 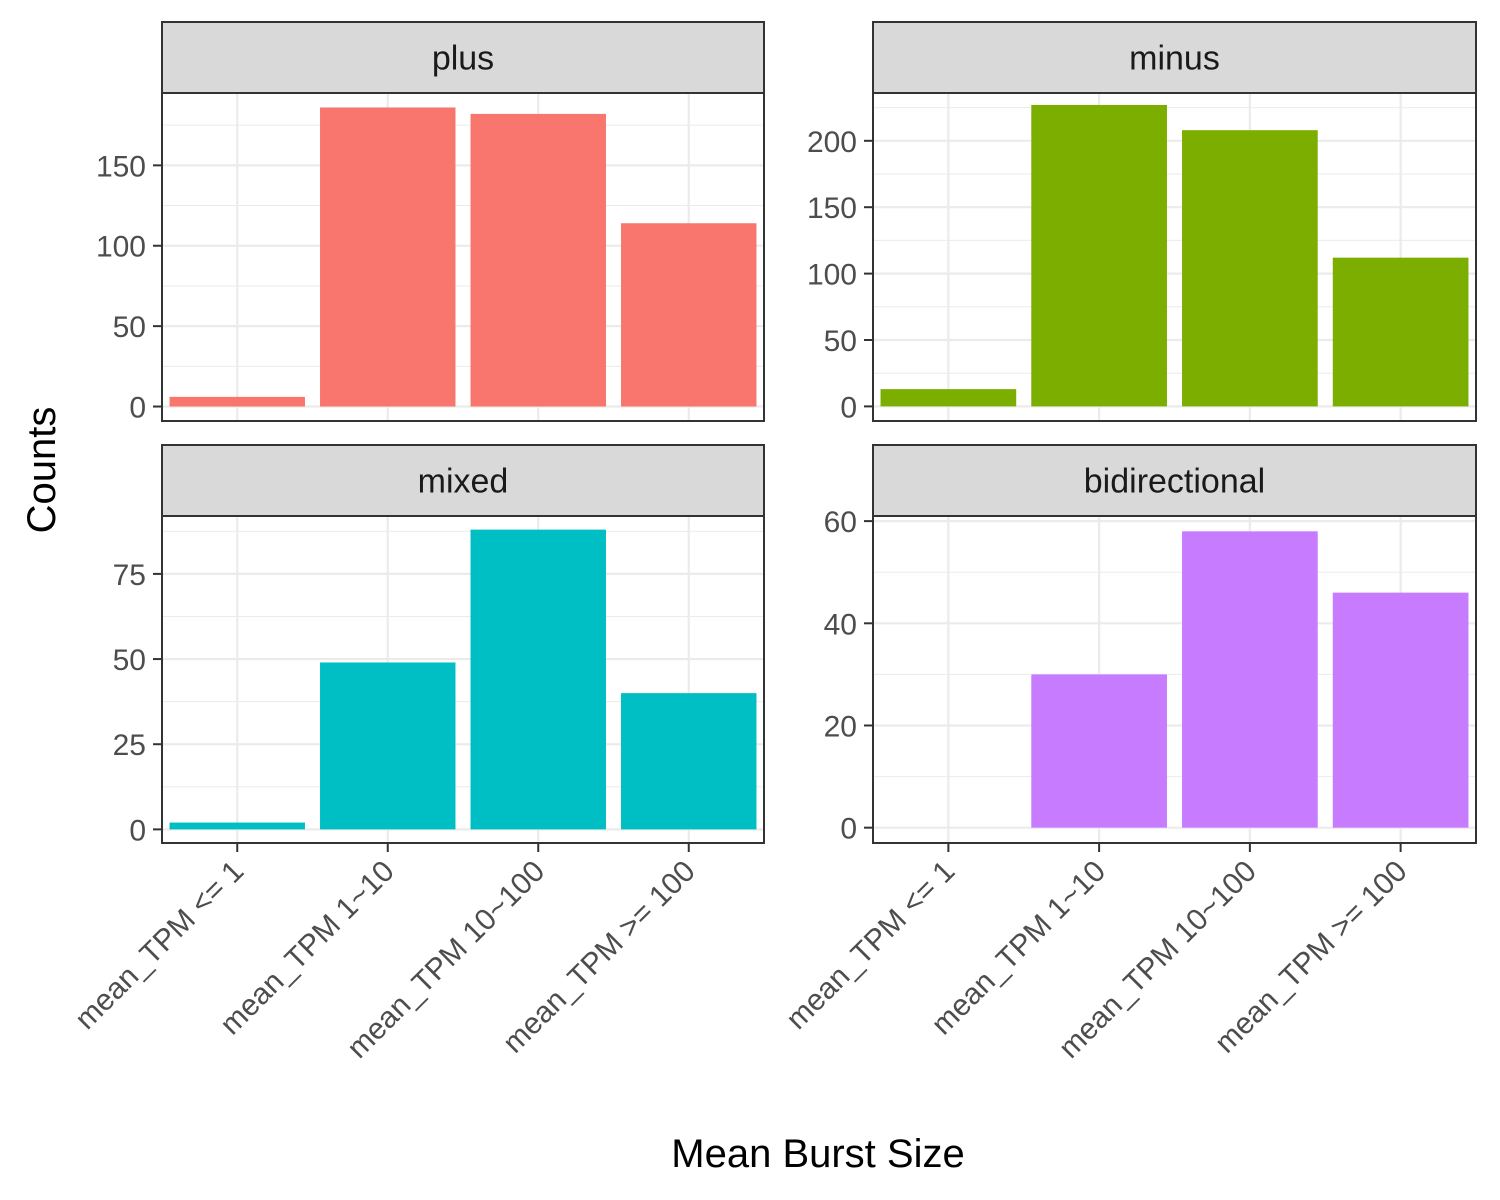 What do you see at coordinates (832, 142) in the screenshot?
I see `y-tick-label: 200` at bounding box center [832, 142].